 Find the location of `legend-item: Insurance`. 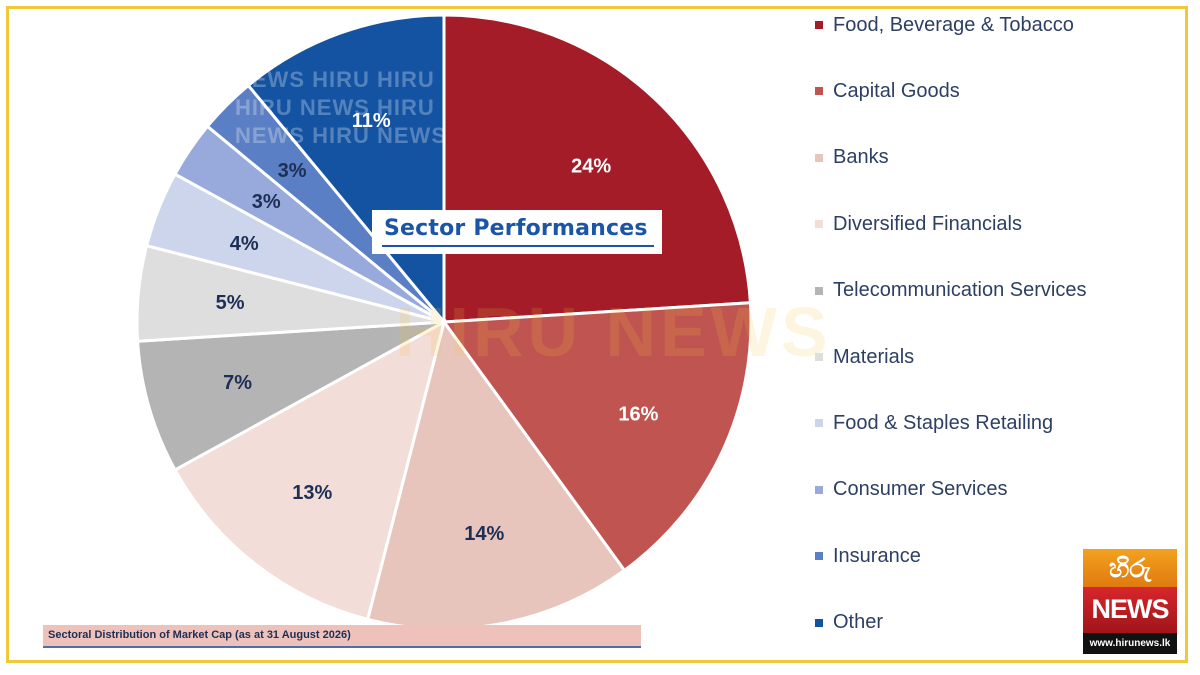

legend-item: Insurance is located at coordinates (868, 556).